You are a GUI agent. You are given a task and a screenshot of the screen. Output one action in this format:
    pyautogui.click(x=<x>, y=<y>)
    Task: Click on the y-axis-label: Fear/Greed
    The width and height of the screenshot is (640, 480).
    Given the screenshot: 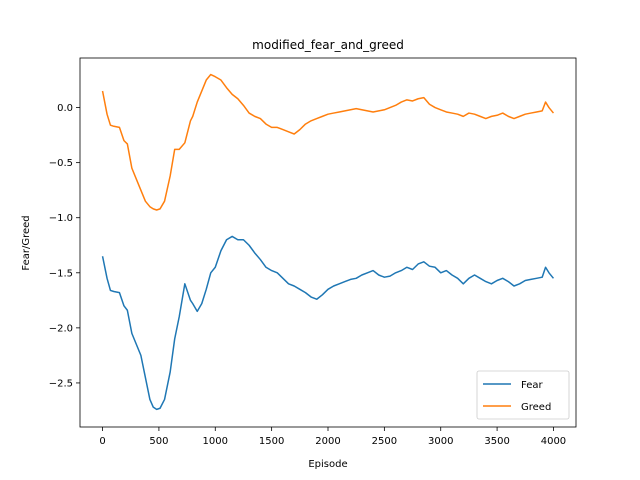 What is the action you would take?
    pyautogui.click(x=26, y=242)
    